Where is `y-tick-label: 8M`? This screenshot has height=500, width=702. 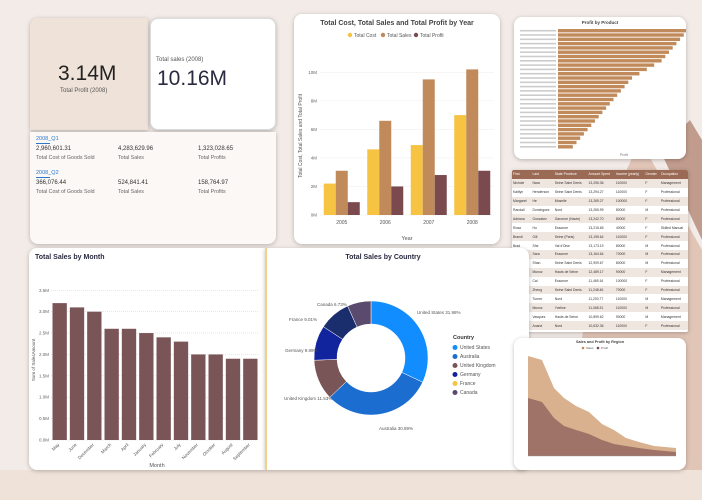
y-tick-label: 8M is located at coordinates (314, 100).